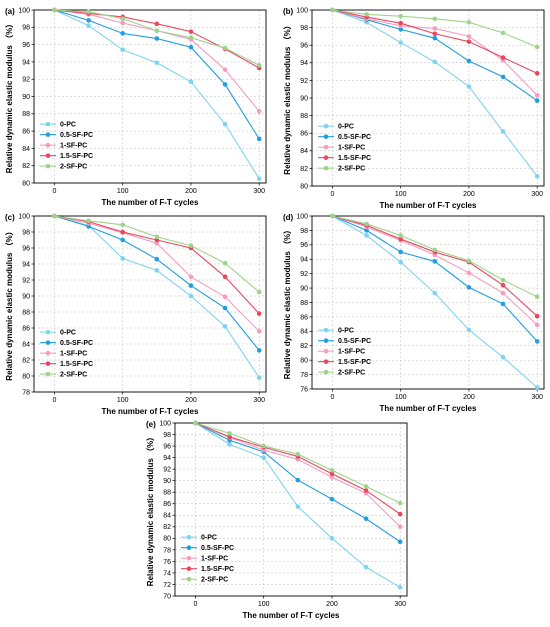  I want to click on panel-label: (a), so click(10, 11).